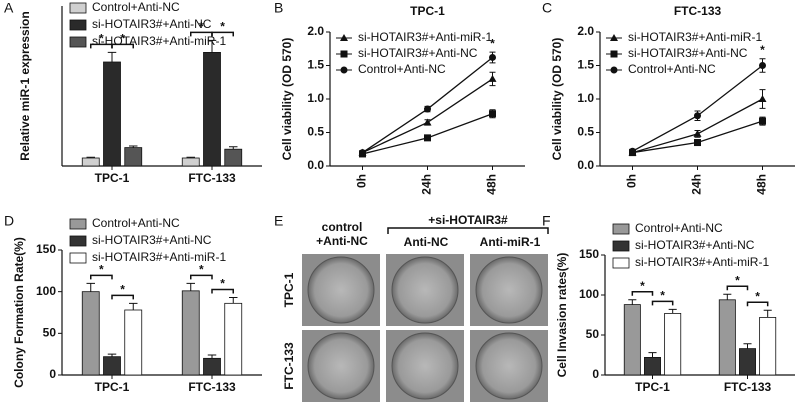 The width and height of the screenshot is (800, 415). What do you see at coordinates (212, 178) in the screenshot?
I see `x-tick-label: FTC-133` at bounding box center [212, 178].